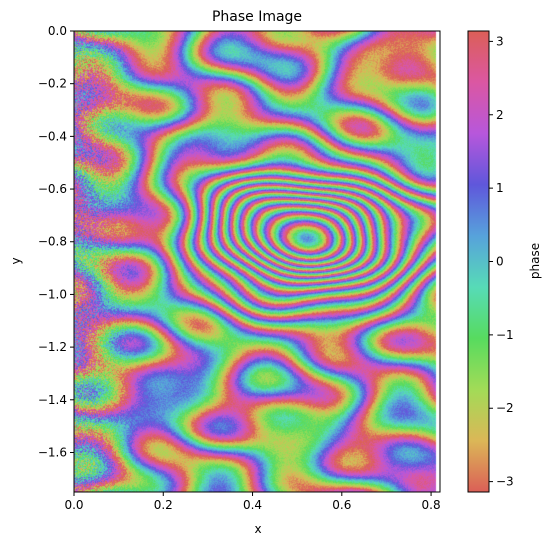 Image resolution: width=551 pixels, height=545 pixels. I want to click on colorbar-tick-label: −1, so click(505, 335).